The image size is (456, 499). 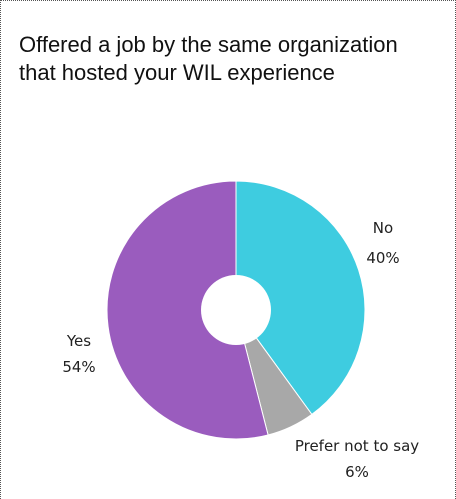 What do you see at coordinates (382, 258) in the screenshot?
I see `slice-value-no: 40%` at bounding box center [382, 258].